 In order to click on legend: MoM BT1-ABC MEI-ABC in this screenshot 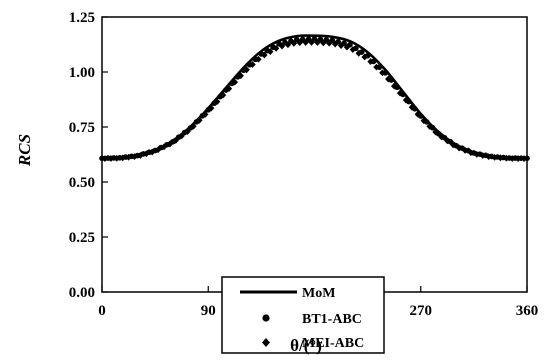, I will do `click(303, 315)`.